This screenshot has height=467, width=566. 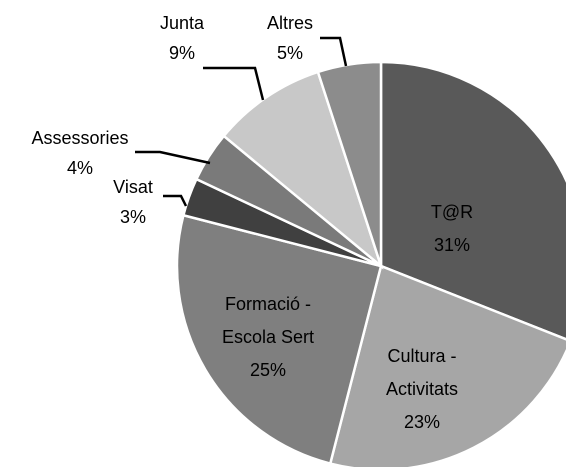 What do you see at coordinates (268, 320) in the screenshot?
I see `category-label: Formació - Escola Sert` at bounding box center [268, 320].